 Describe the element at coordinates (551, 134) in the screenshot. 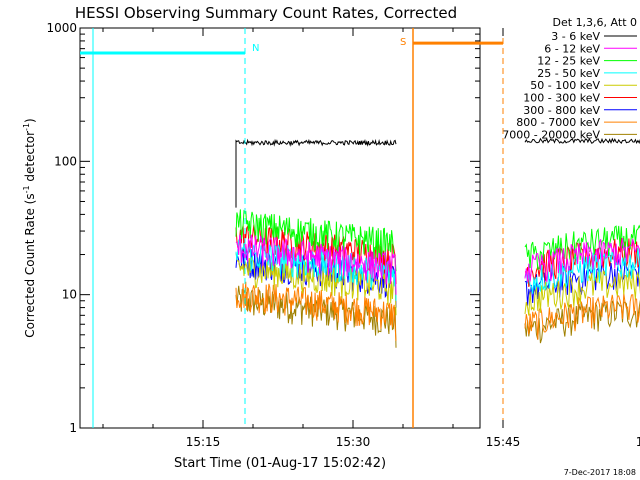

I see `legend-label: 7000 - 20000 keV` at that location.